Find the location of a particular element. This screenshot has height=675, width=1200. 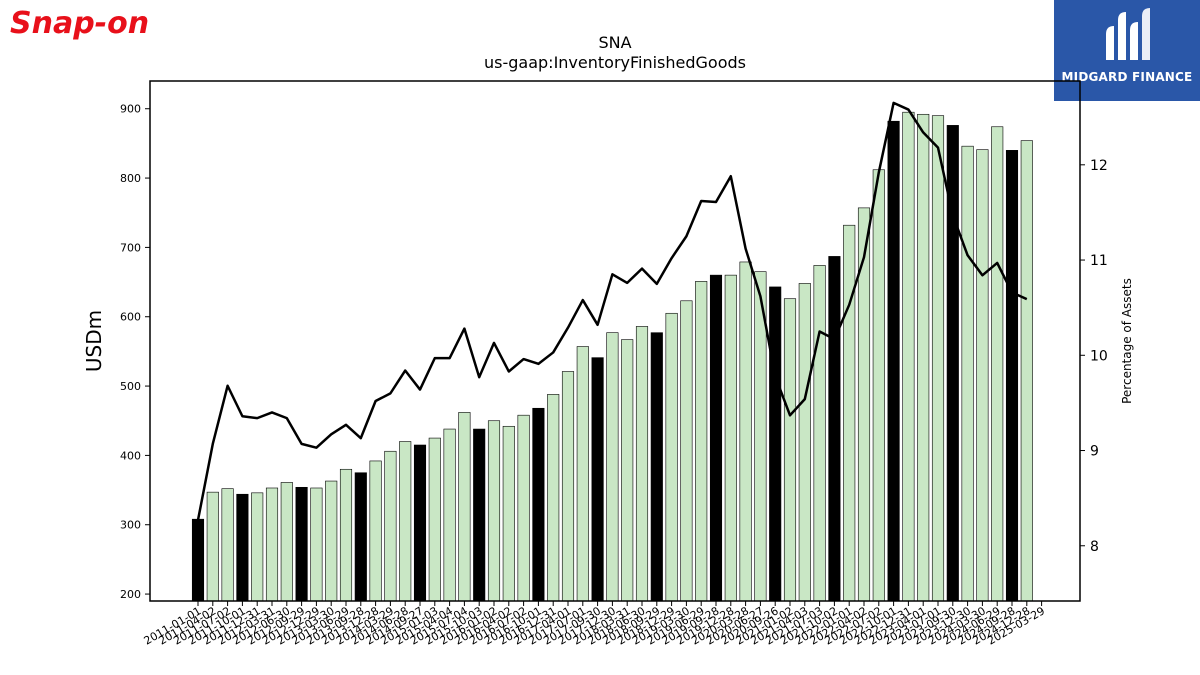

y-tick-label-4: 600 is located at coordinates (130, 317).